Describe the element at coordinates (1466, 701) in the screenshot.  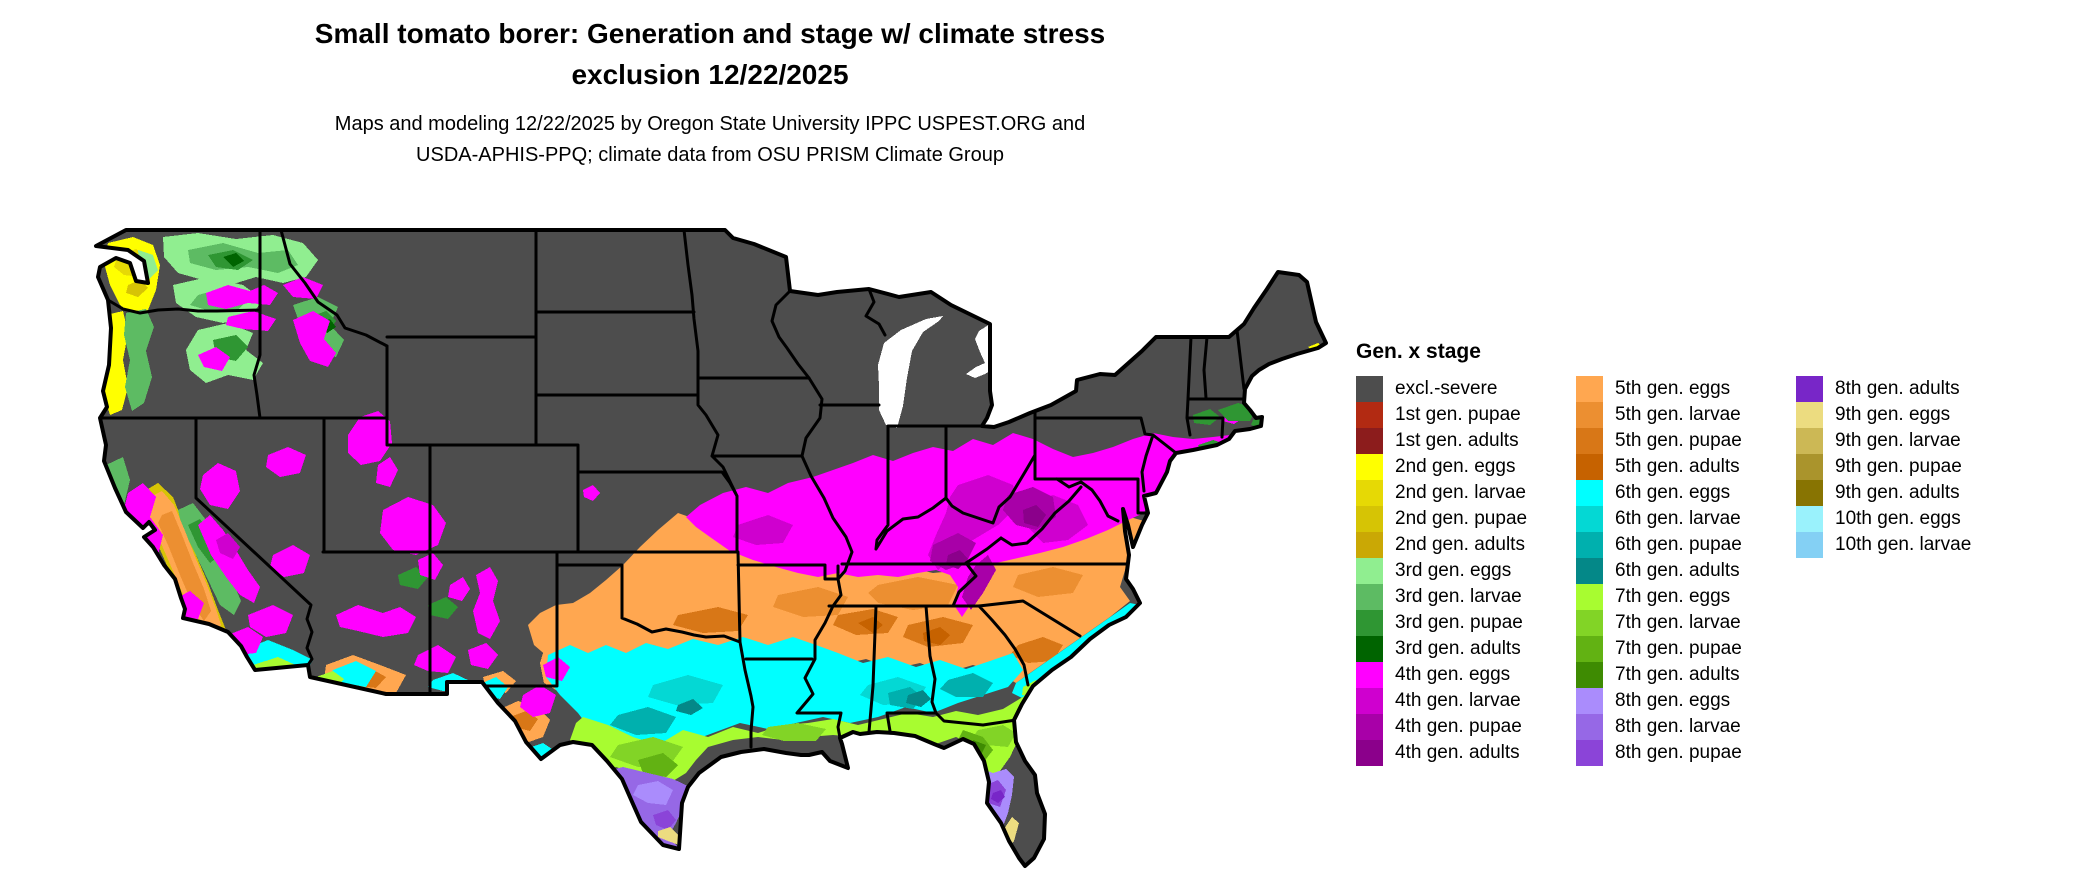
I see `legend-item: 4th gen. larvae` at that location.